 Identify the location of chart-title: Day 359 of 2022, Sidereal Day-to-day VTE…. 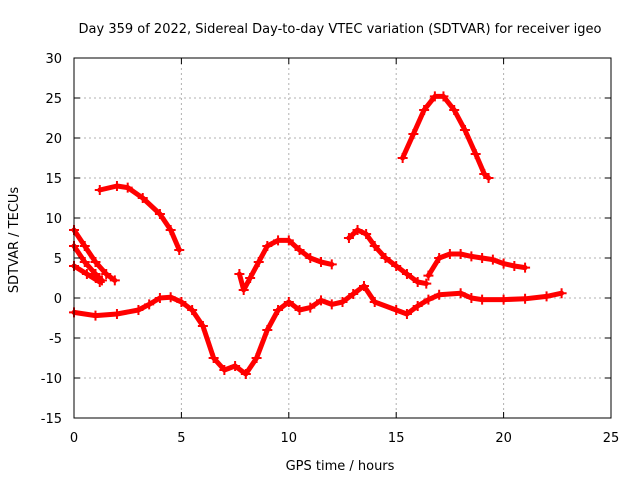
(340, 29).